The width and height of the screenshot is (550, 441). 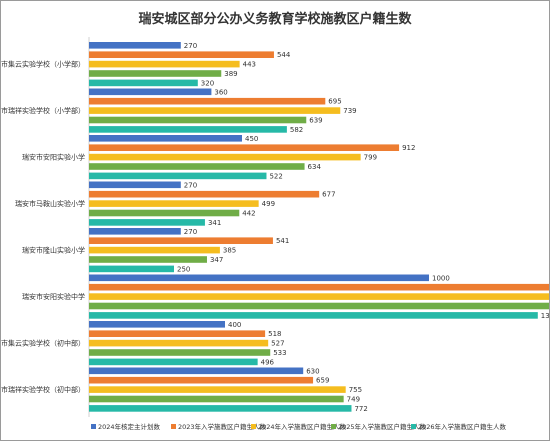 What do you see at coordinates (296, 130) in the screenshot?
I see `data-label: 582` at bounding box center [296, 130].